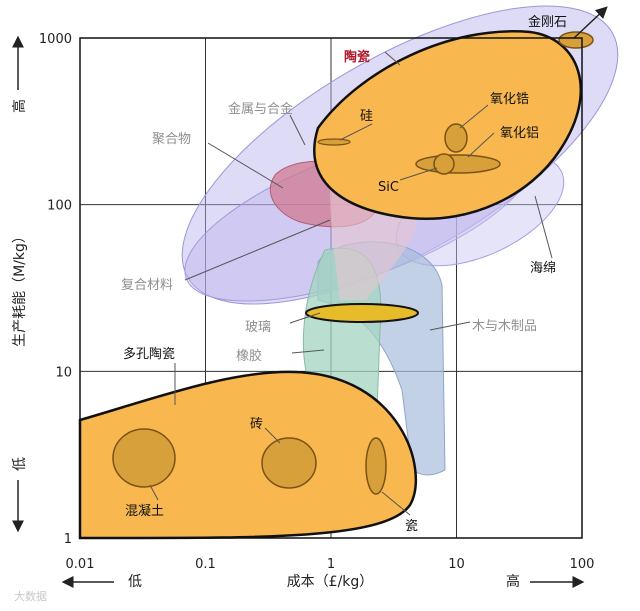 The height and width of the screenshot is (611, 640). I want to click on y-low-label: 低, so click(20, 464).